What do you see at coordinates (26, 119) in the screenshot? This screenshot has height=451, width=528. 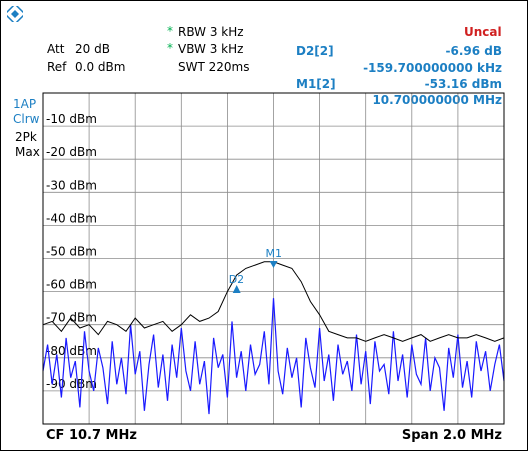 I see `trace-mode: Clrw` at bounding box center [26, 119].